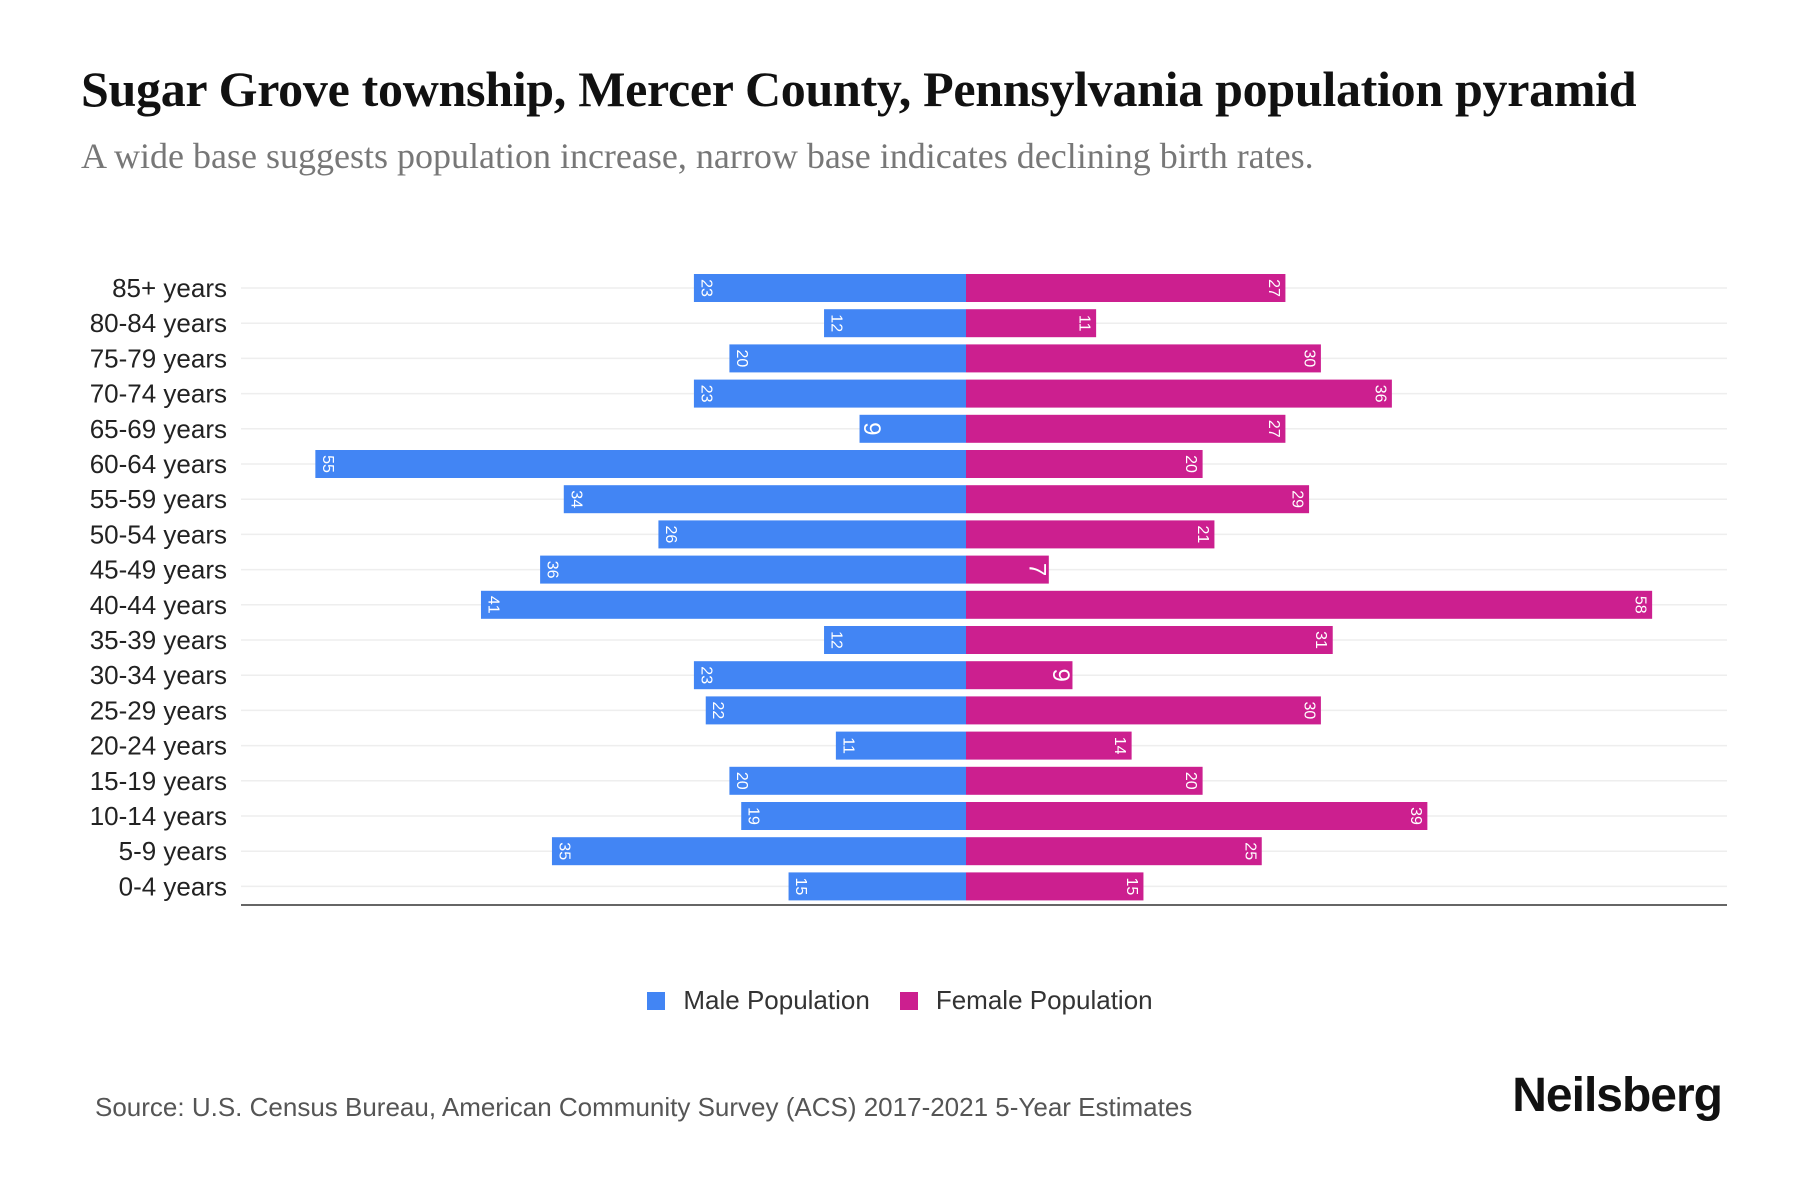 Image resolution: width=1800 pixels, height=1200 pixels. Describe the element at coordinates (158, 746) in the screenshot. I see `category-label: 20-24 years` at that location.